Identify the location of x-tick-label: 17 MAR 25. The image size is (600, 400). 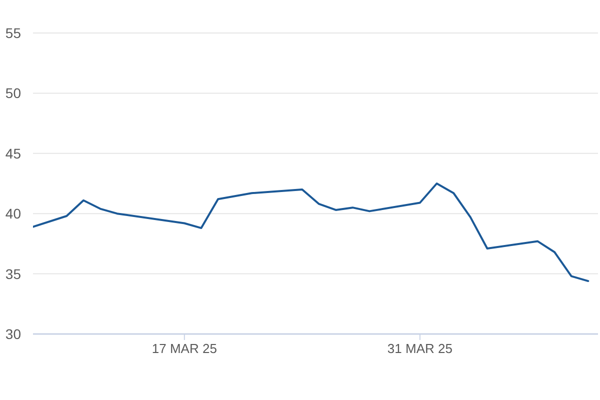
(184, 348).